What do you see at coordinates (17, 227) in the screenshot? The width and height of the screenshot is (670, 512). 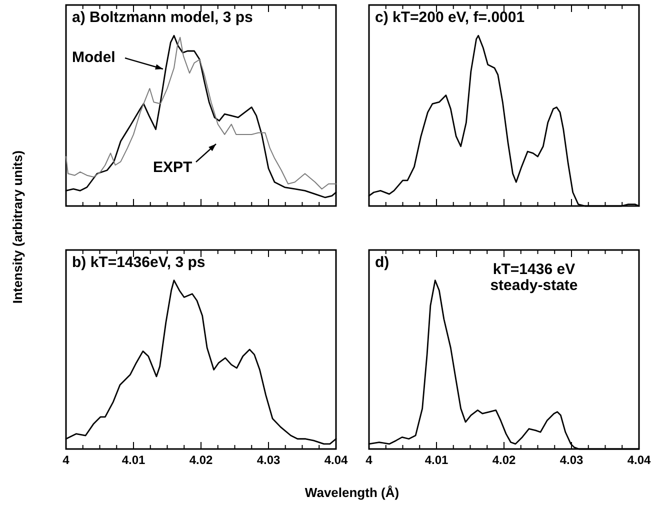 I see `y-axis-title: Intensity (arbitrary units)` at bounding box center [17, 227].